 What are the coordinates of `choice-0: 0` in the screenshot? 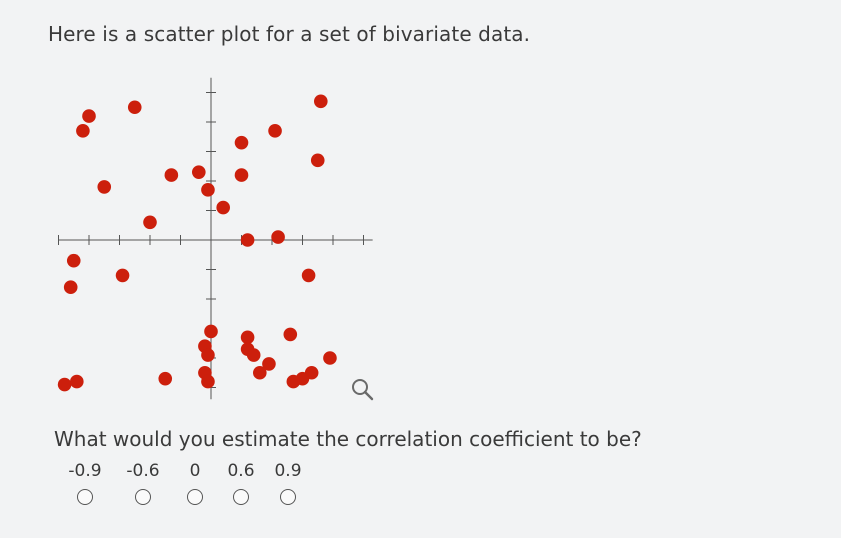 It's located at (195, 483).